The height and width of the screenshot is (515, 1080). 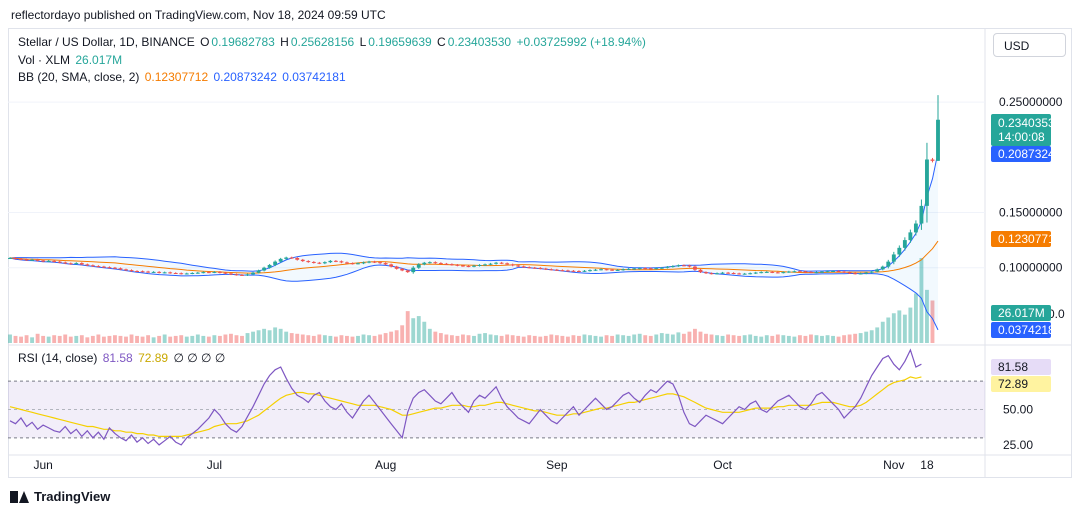 What do you see at coordinates (1021, 239) in the screenshot?
I see `bb-basis-price-label-bg` at bounding box center [1021, 239].